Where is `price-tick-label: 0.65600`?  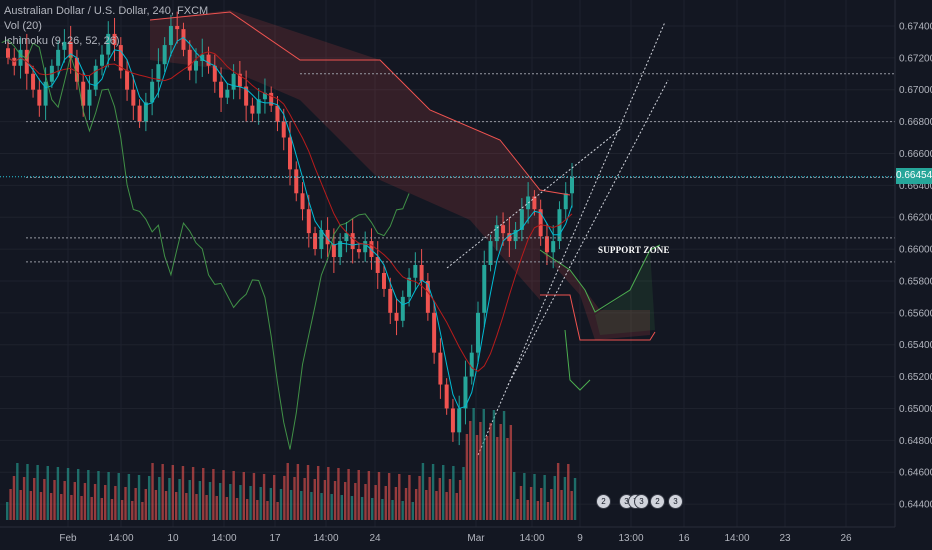
price-tick-label: 0.65600 is located at coordinates (915, 313).